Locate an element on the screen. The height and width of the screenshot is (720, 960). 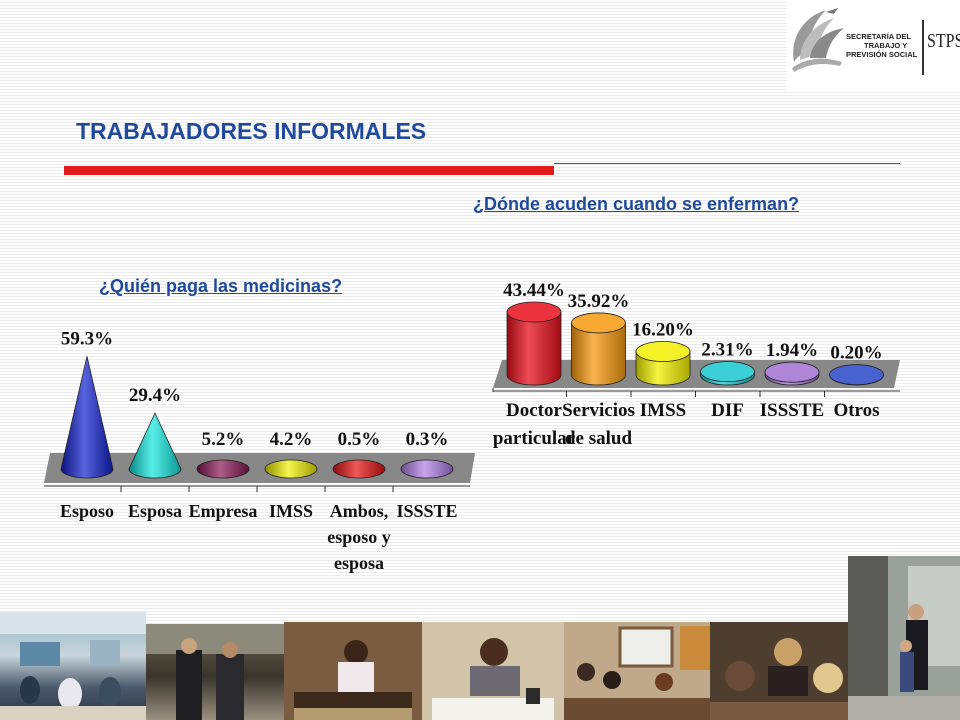
photo-classroom is located at coordinates (73, 666).